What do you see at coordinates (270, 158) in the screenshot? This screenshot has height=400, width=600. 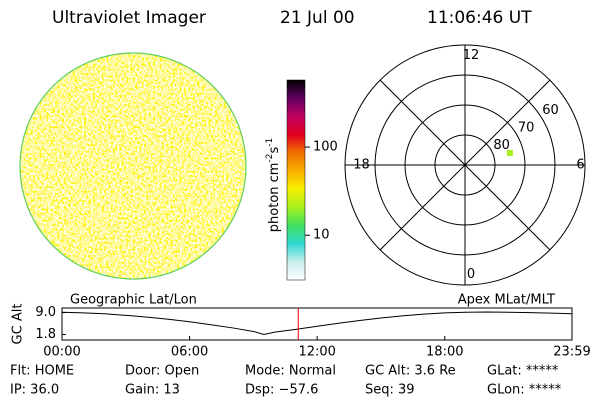 I see `unit-exp: -2` at bounding box center [270, 158].